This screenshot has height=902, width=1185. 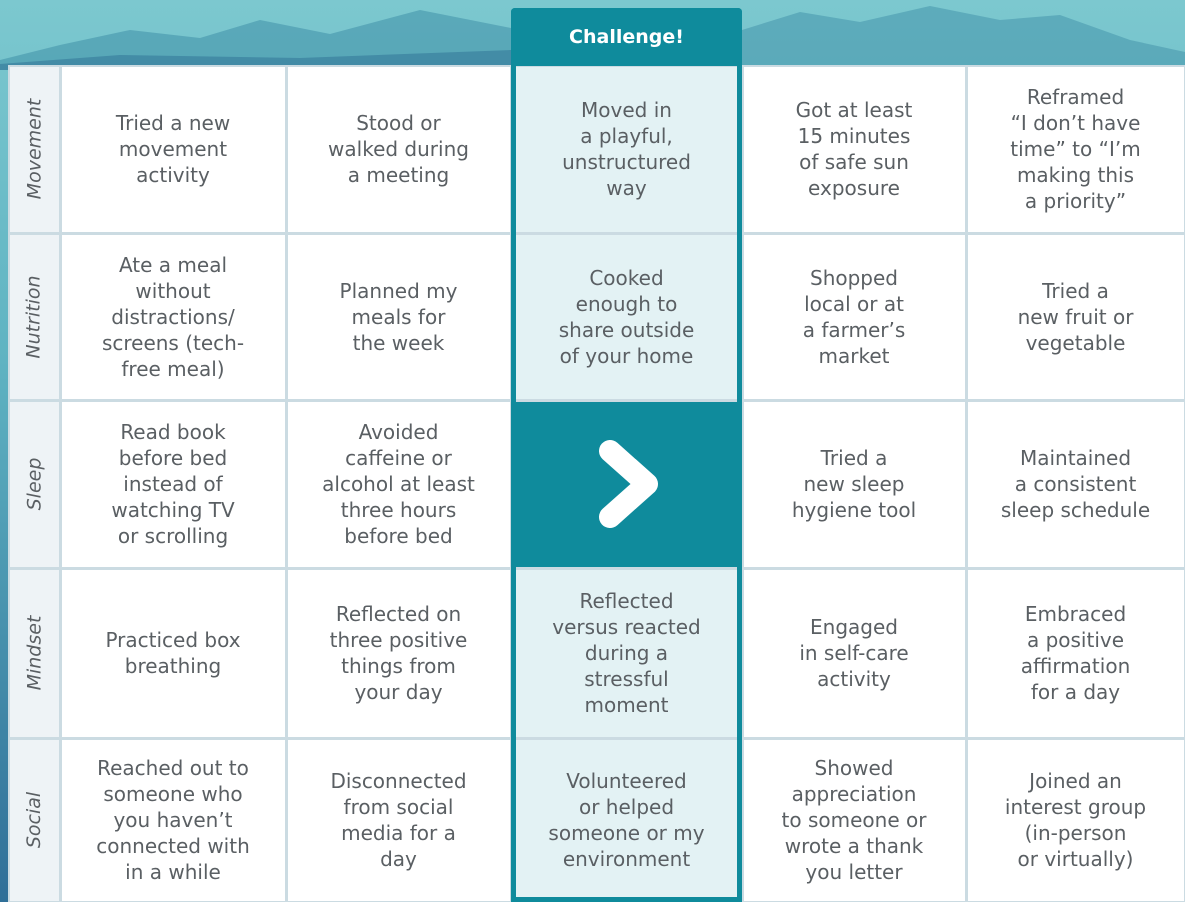 I want to click on bingo-cell: Practiced box breathing, so click(x=173, y=653).